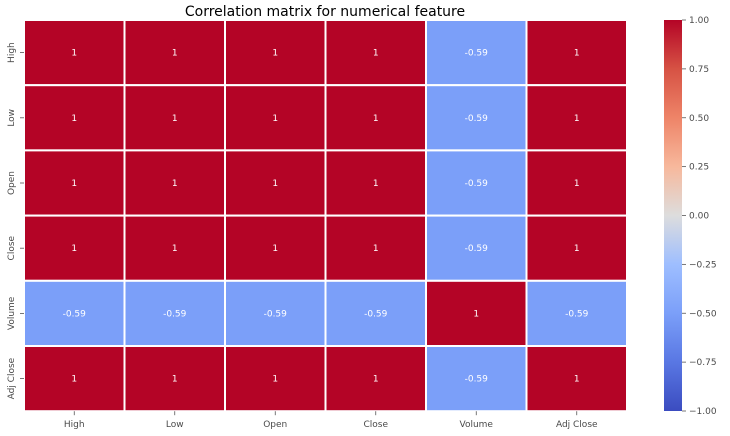 This screenshot has width=730, height=436. I want to click on y-axis-ticks: High Low Open Close Volume Adj Close, so click(15, 220).